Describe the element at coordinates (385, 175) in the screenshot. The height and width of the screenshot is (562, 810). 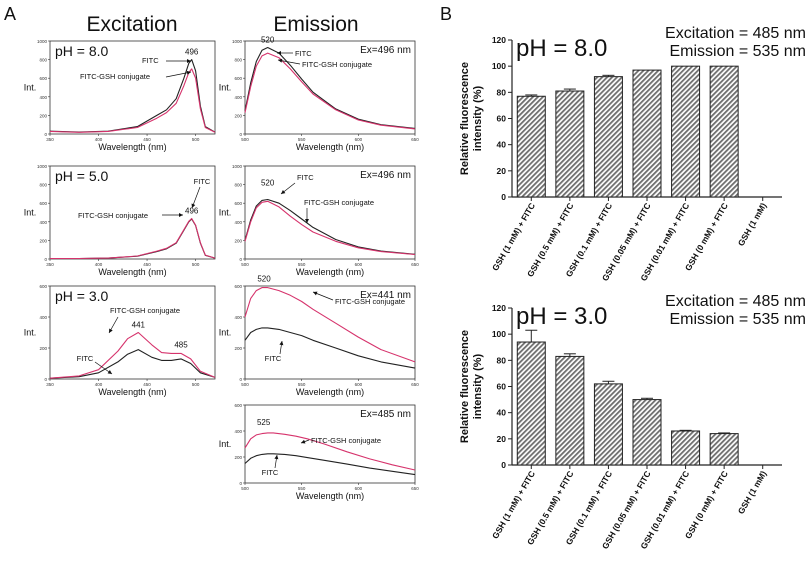
I see `excitation-wavelength-label: Ex=496 nm` at that location.